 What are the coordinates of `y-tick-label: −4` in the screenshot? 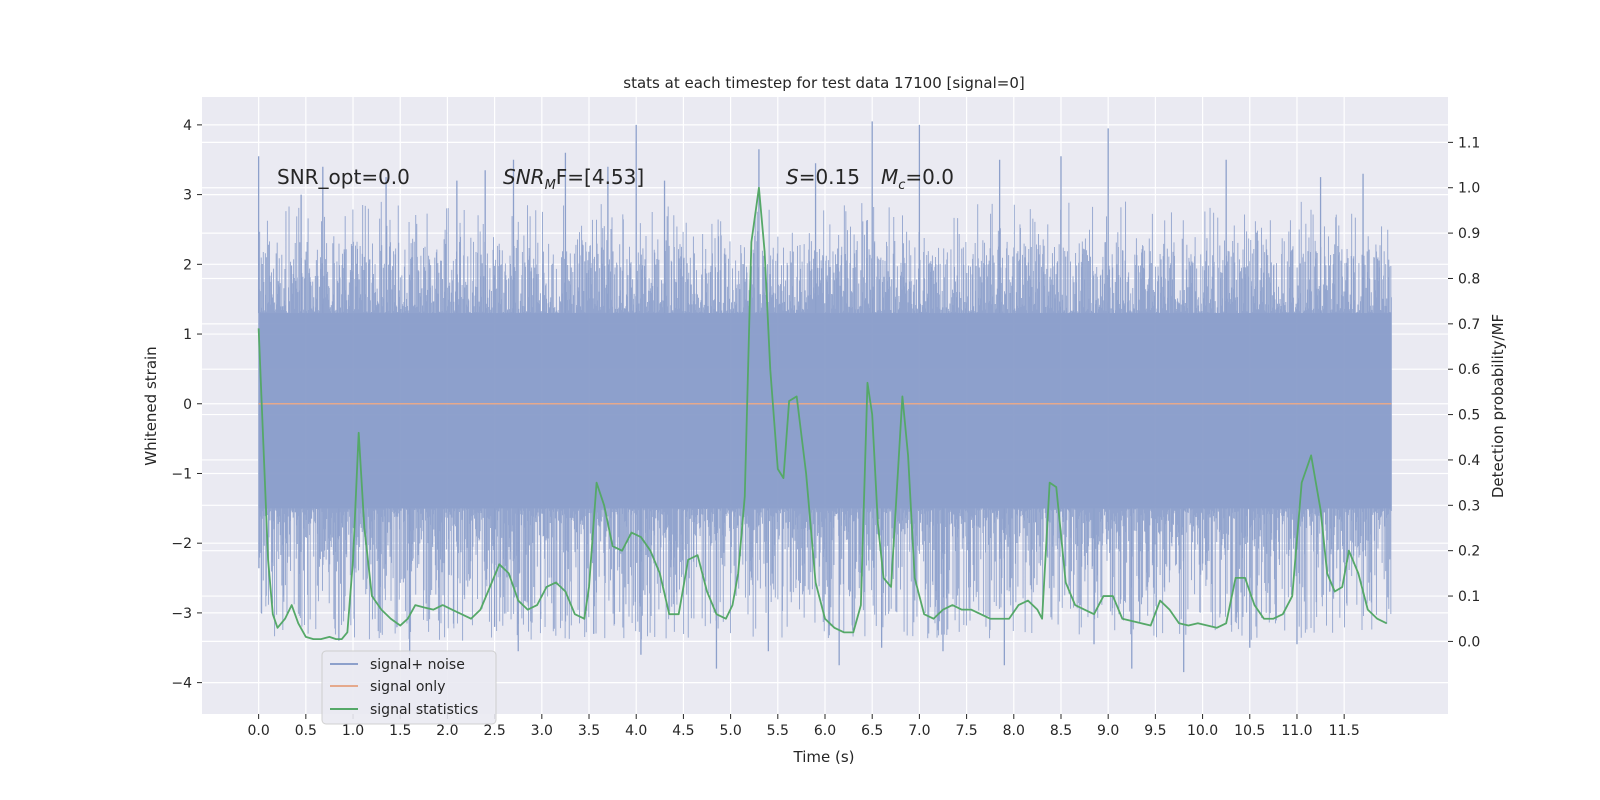 It's located at (181, 684).